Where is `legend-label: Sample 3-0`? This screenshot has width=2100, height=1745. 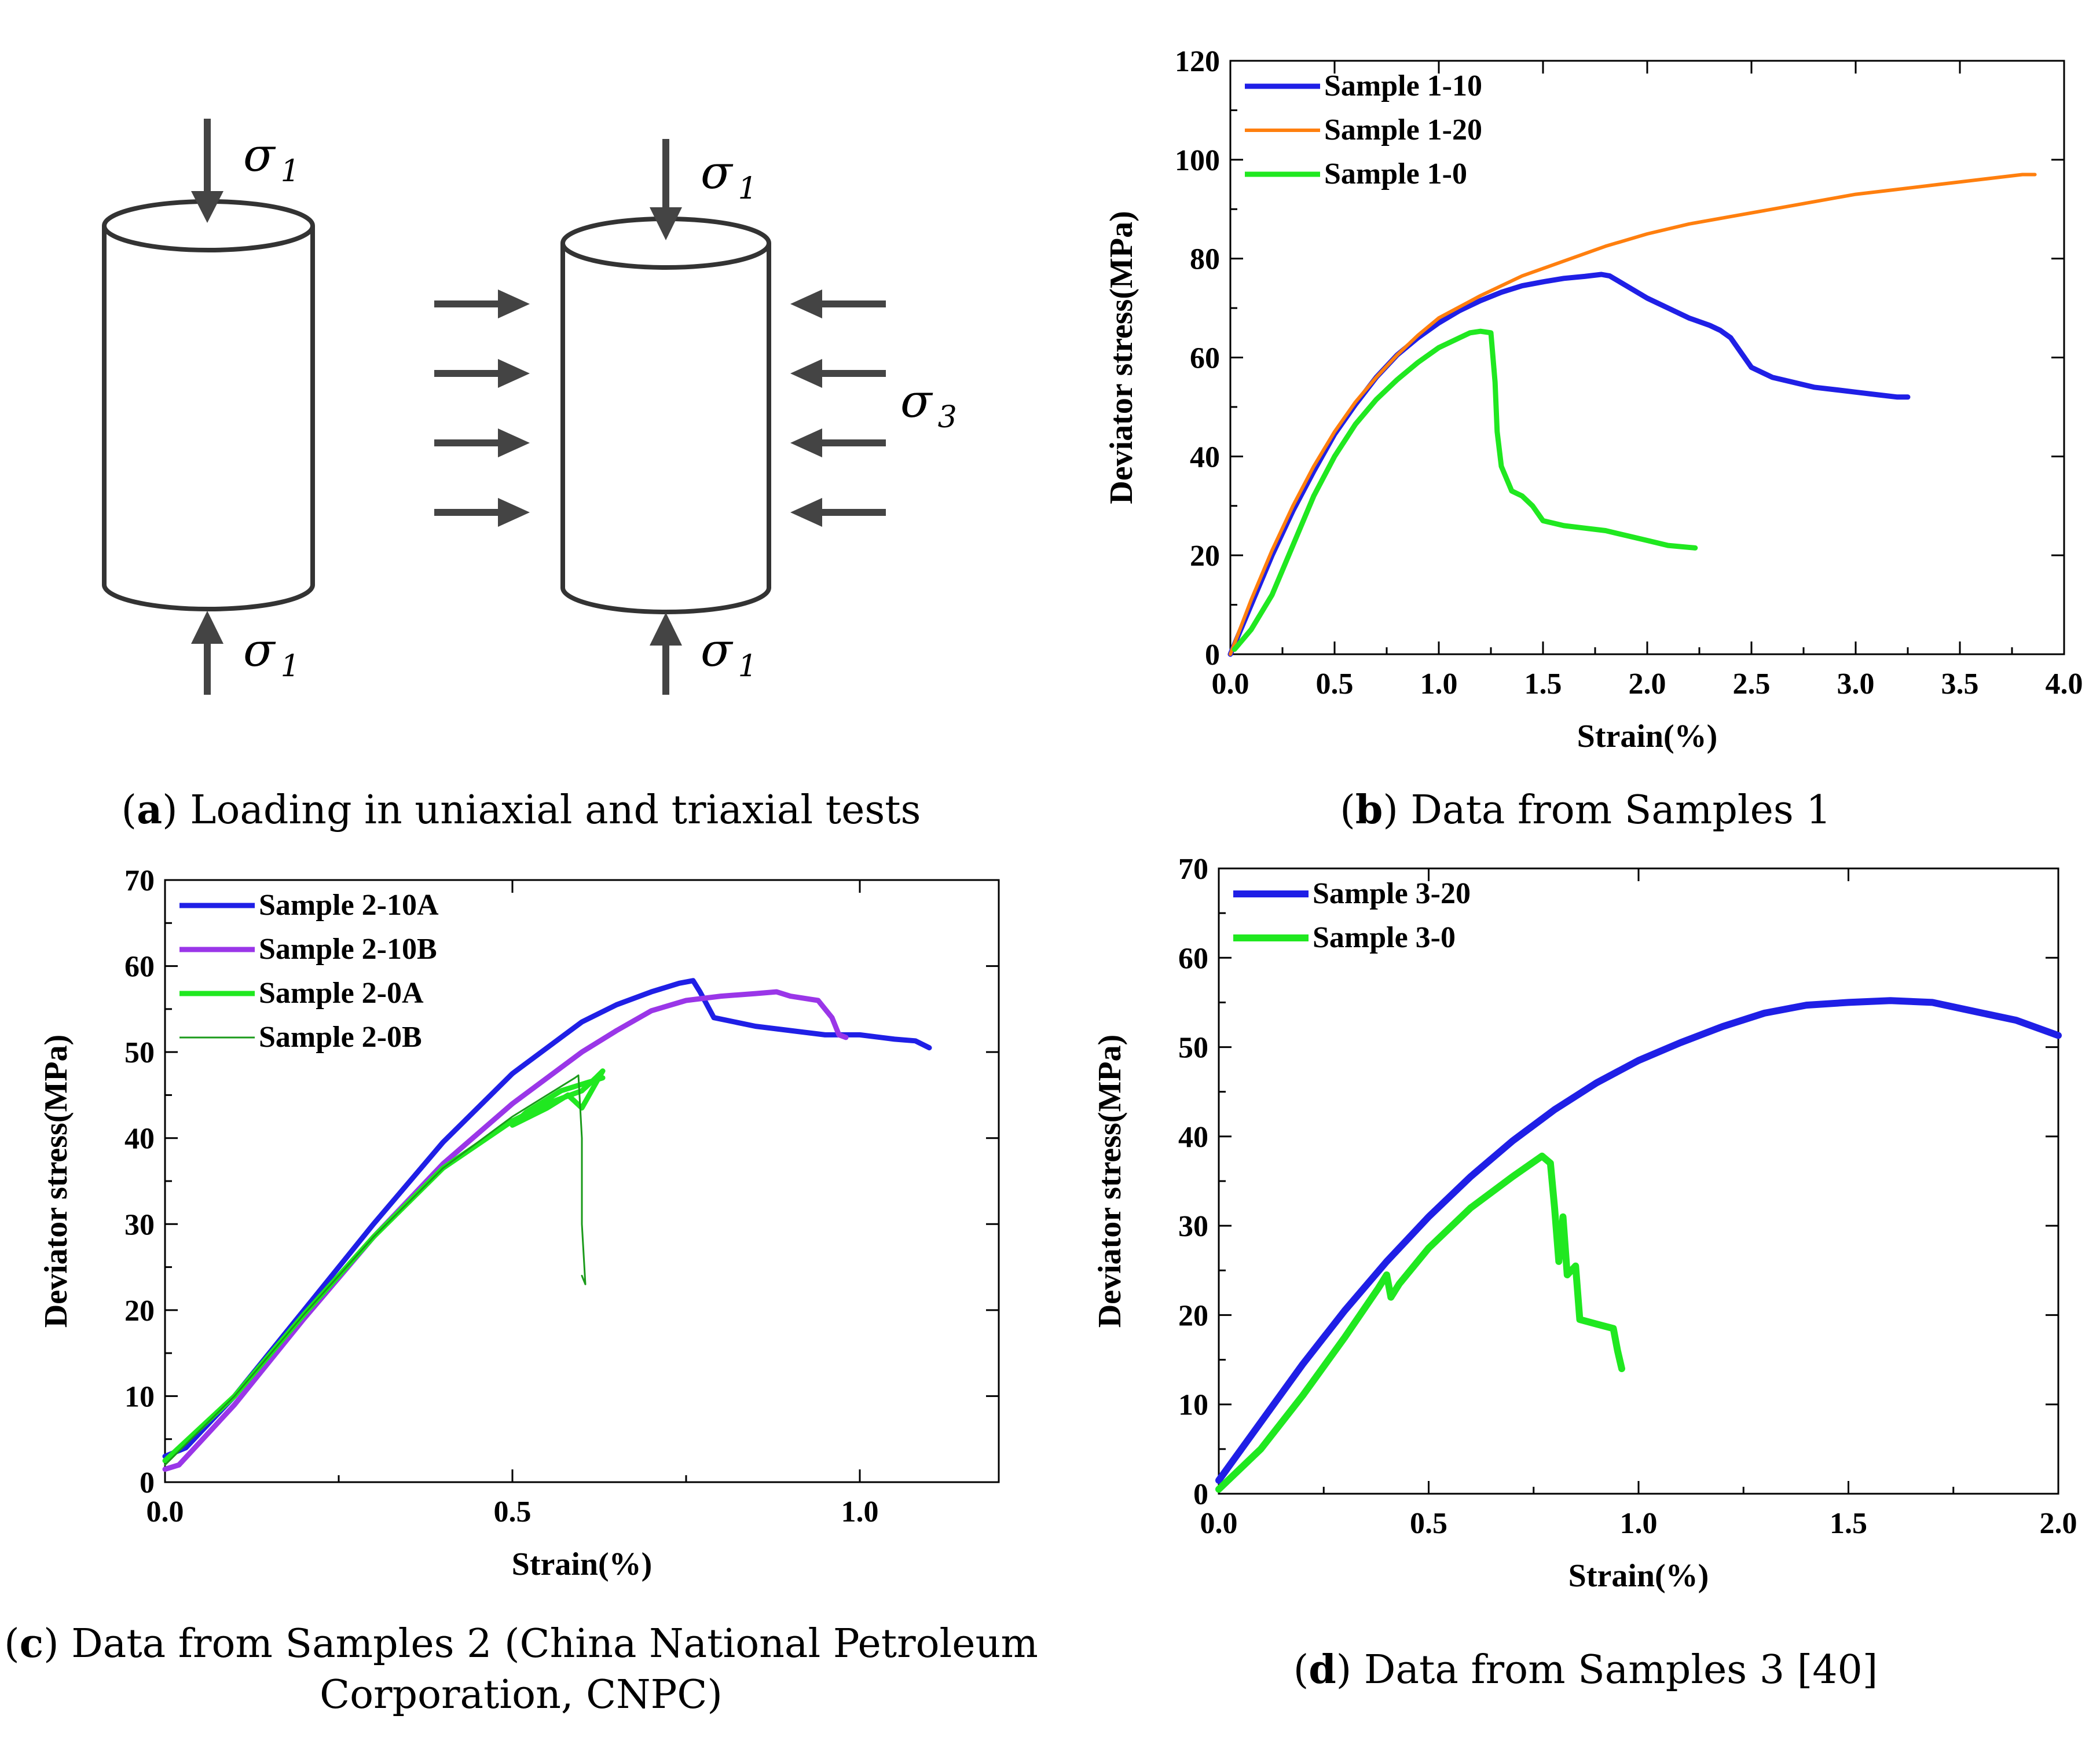
legend-label: Sample 3-0 is located at coordinates (1384, 938).